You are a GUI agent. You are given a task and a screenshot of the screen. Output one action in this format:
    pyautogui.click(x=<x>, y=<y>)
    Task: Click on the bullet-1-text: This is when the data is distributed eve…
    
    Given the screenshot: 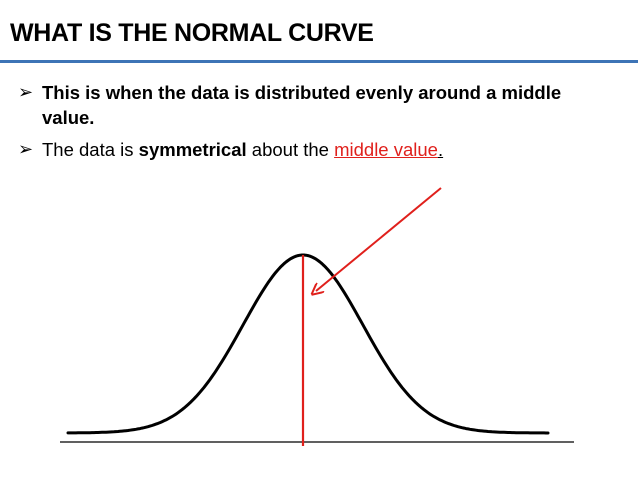 What is the action you would take?
    pyautogui.click(x=302, y=105)
    